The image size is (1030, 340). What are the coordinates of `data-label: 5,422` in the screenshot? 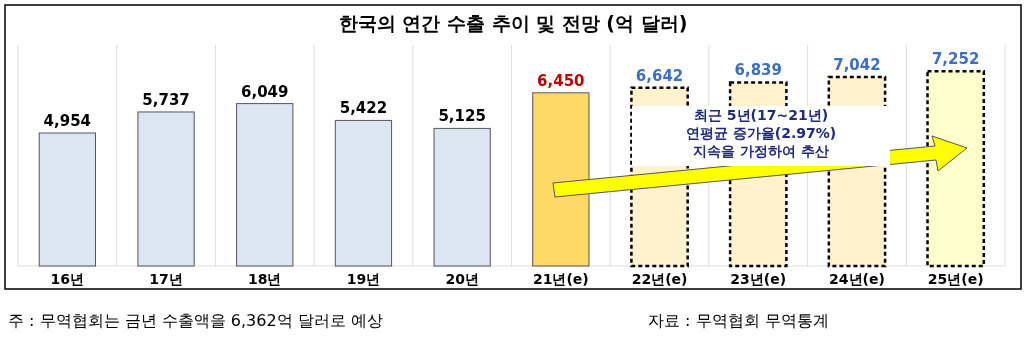 It's located at (363, 108).